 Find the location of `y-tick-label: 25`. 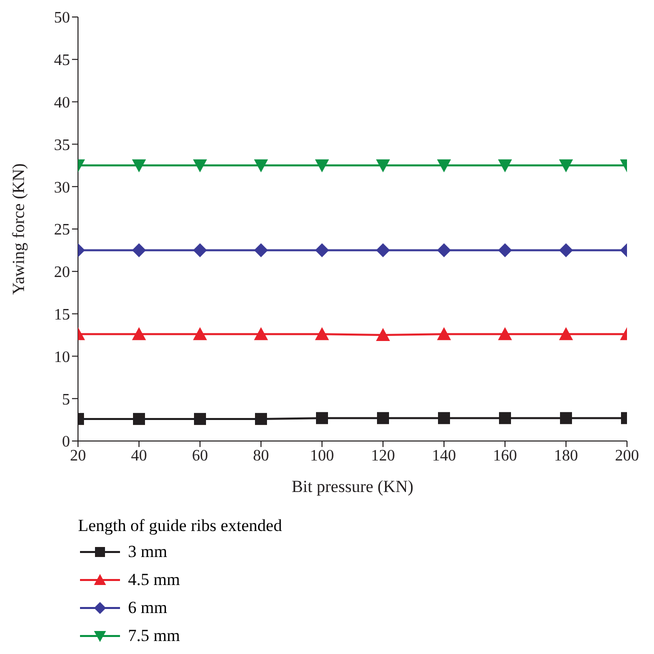

y-tick-label: 25 is located at coordinates (62, 230).